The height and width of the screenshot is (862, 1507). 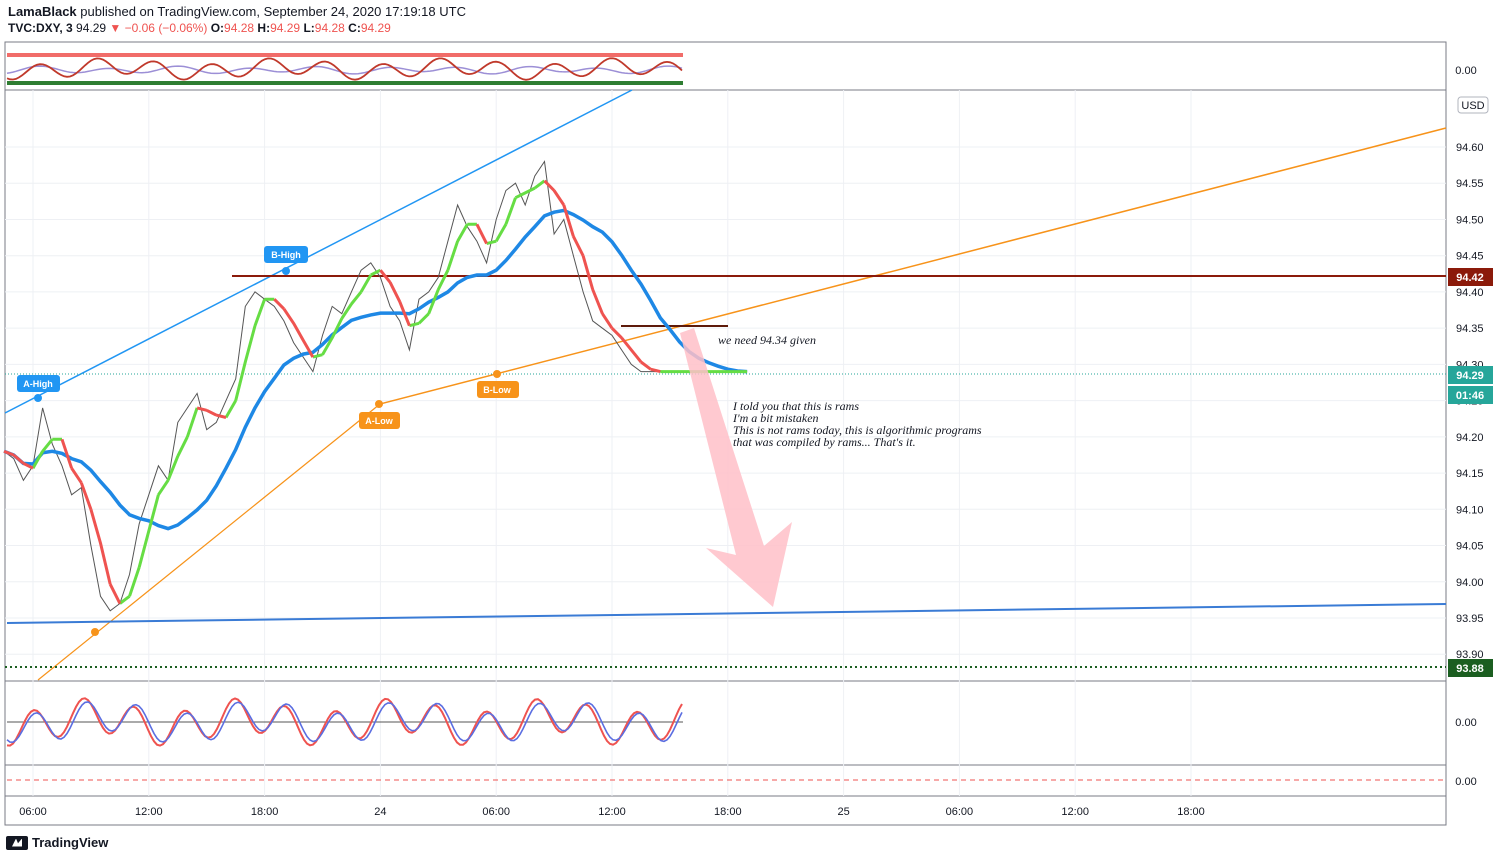 What do you see at coordinates (1470, 547) in the screenshot?
I see `y-tick-label: 94.05` at bounding box center [1470, 547].